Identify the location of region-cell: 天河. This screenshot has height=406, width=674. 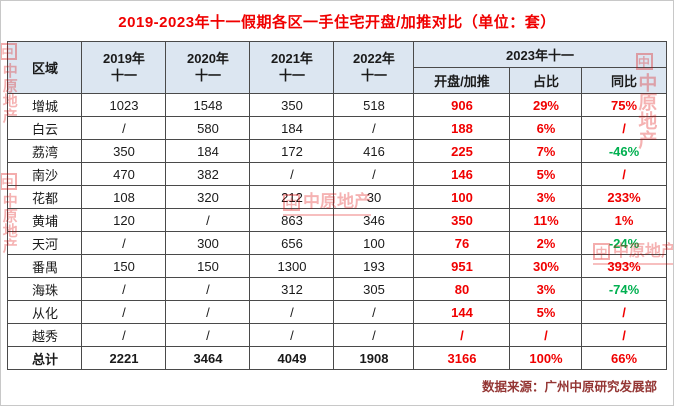
(45, 243).